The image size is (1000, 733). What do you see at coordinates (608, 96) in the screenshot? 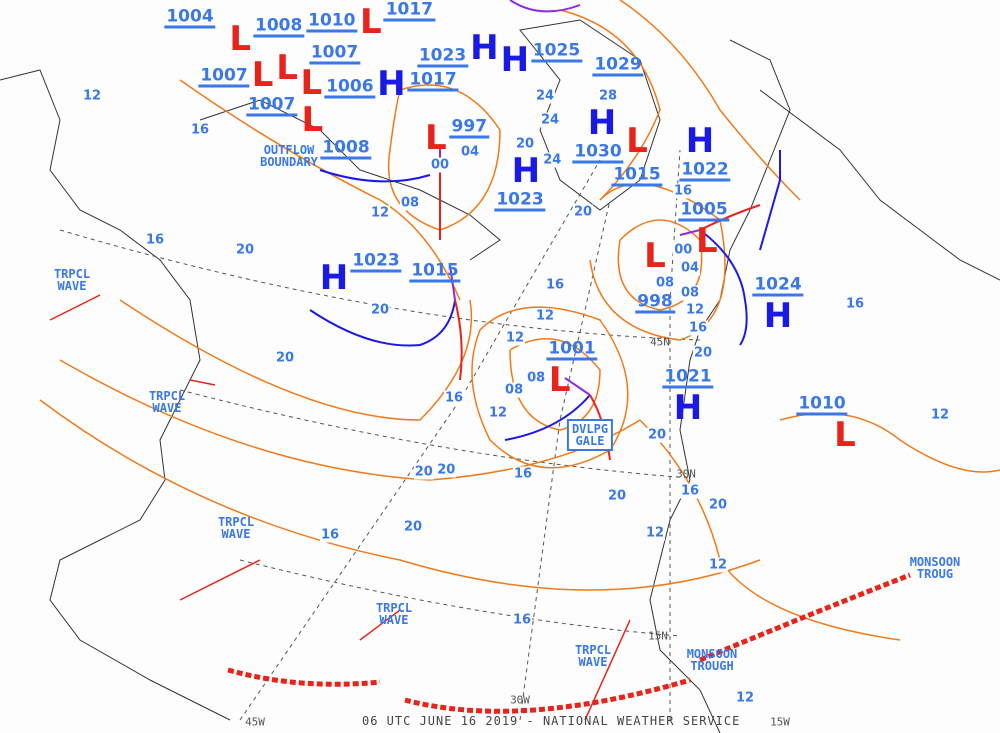
I see `isobar-label: 28` at bounding box center [608, 96].